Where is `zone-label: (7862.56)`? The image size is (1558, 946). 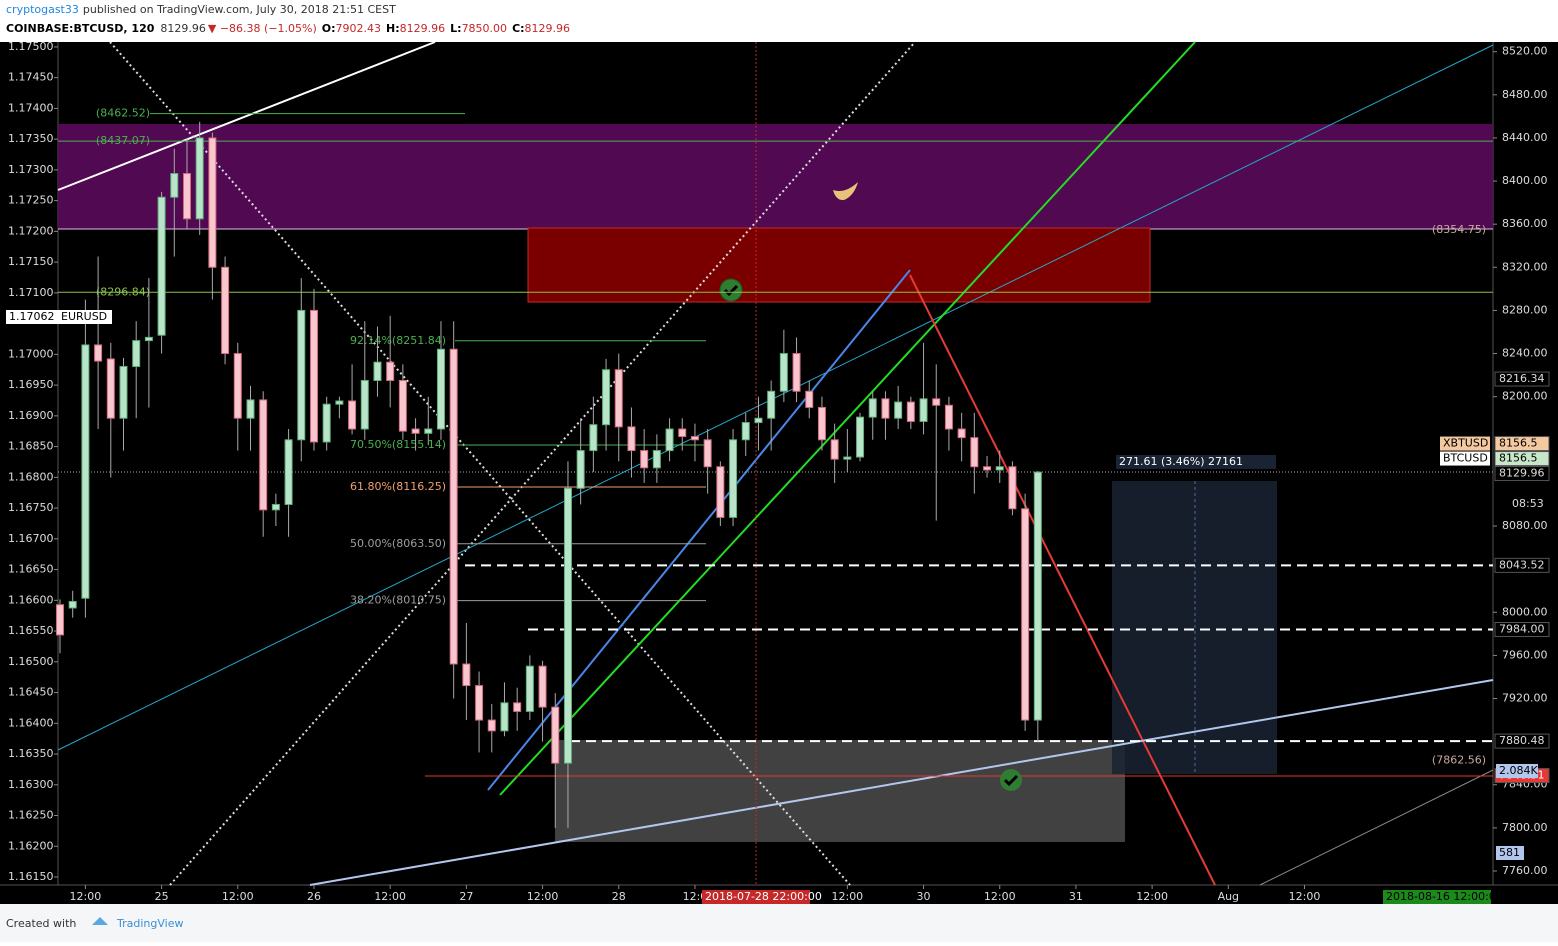
zone-label: (7862.56) is located at coordinates (1459, 759).